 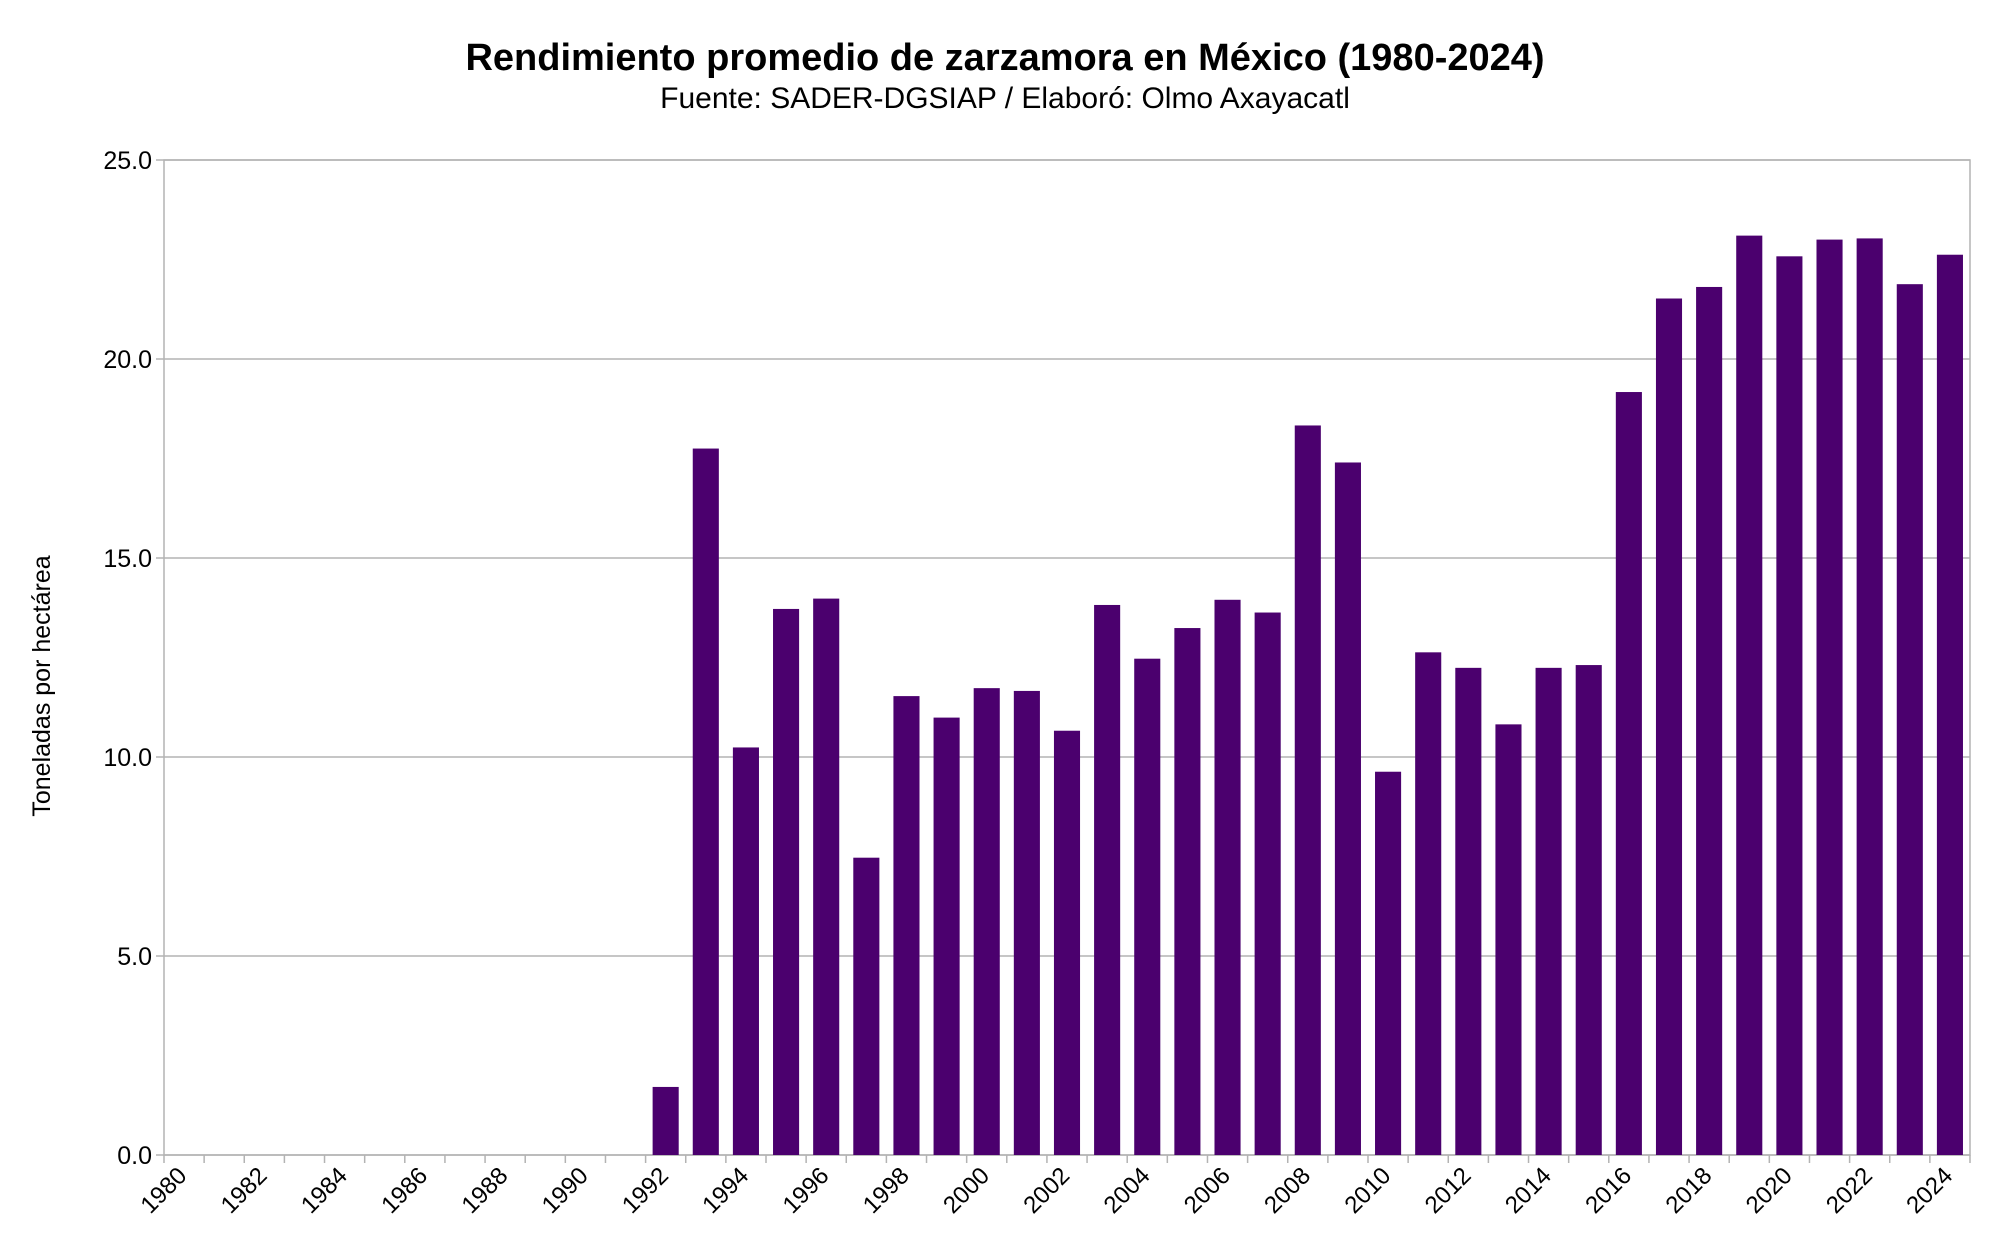 I want to click on bar-2010, so click(x=1388, y=963).